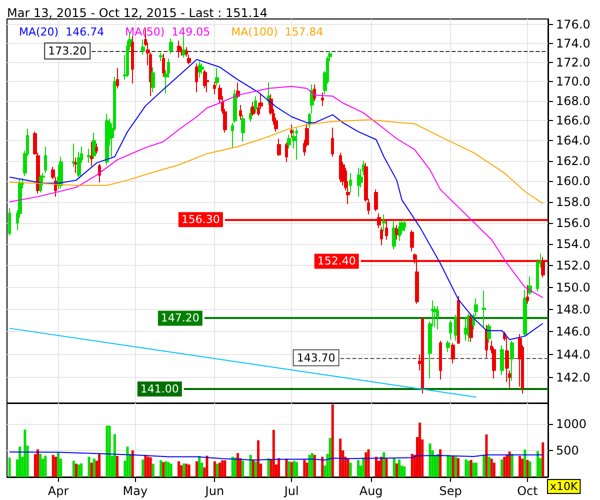  I want to click on x-tick-label: Aug, so click(371, 491).